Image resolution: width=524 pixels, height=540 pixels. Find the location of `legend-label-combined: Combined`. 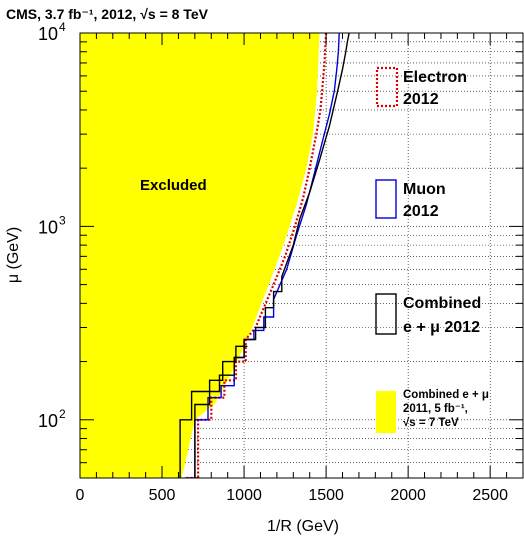

legend-label-combined: Combined is located at coordinates (442, 303).